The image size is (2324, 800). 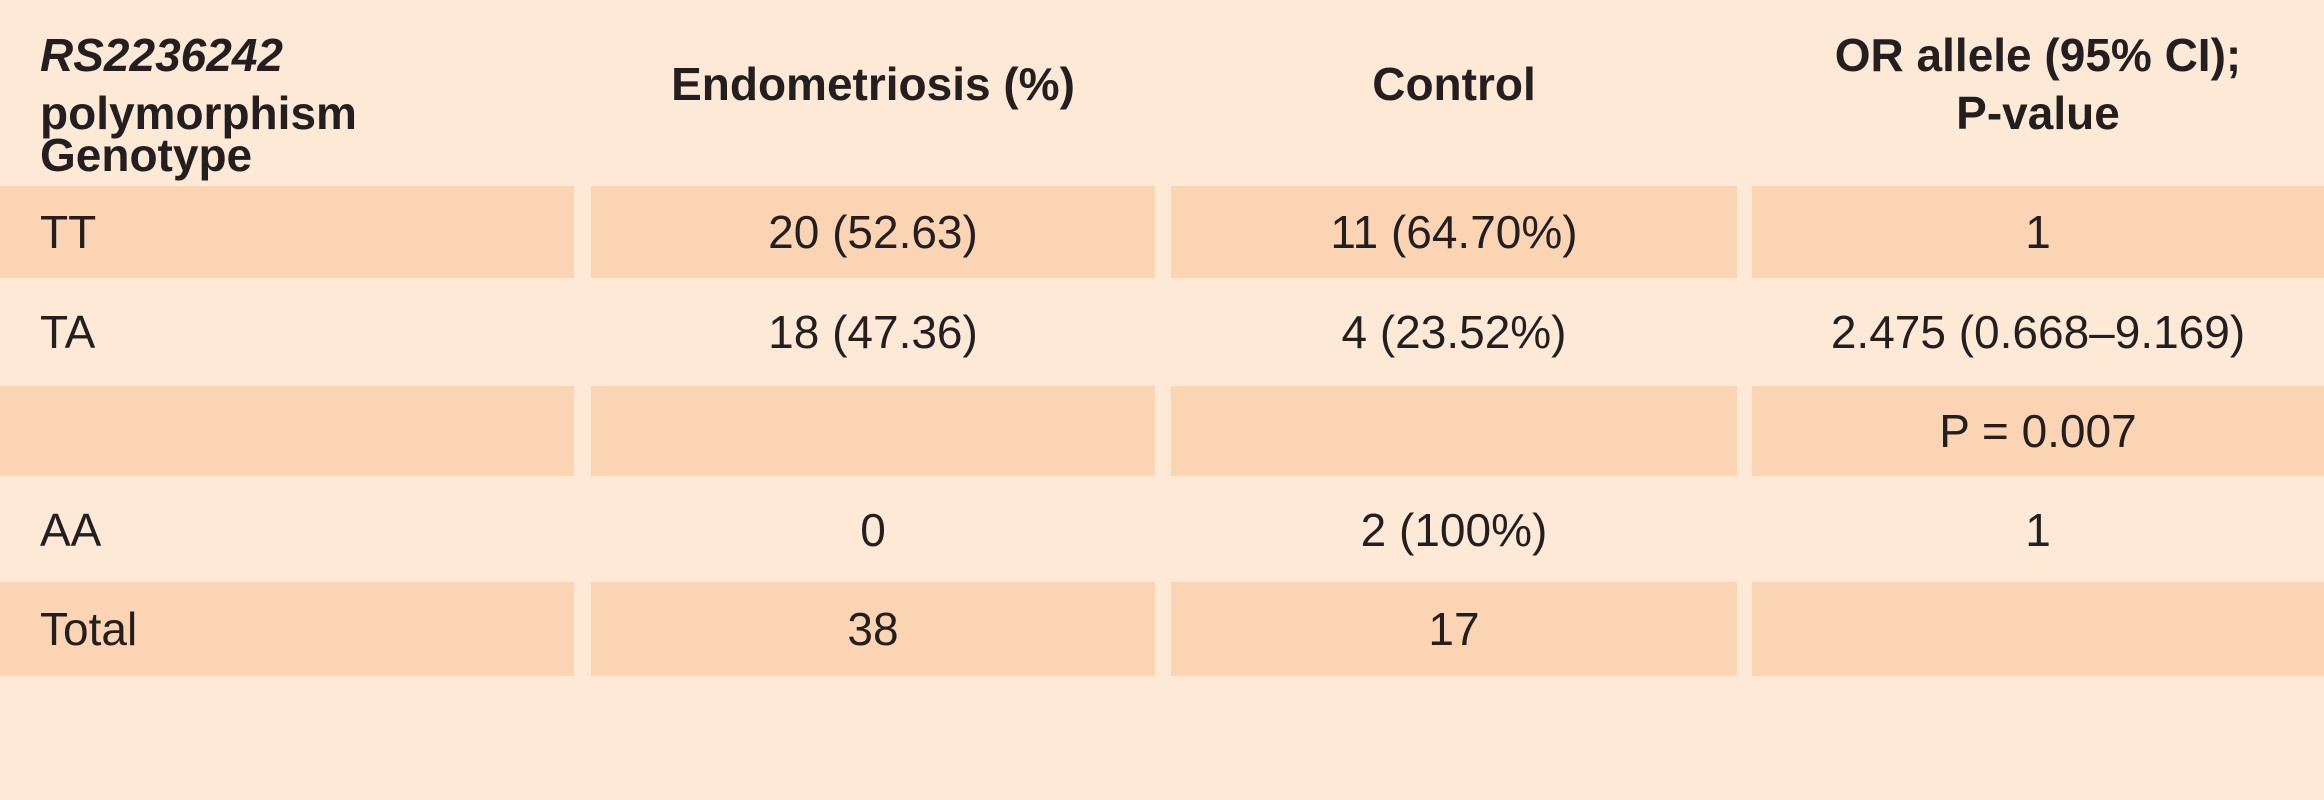 What do you see at coordinates (1162, 629) in the screenshot?
I see `table-row: Total 38 17` at bounding box center [1162, 629].